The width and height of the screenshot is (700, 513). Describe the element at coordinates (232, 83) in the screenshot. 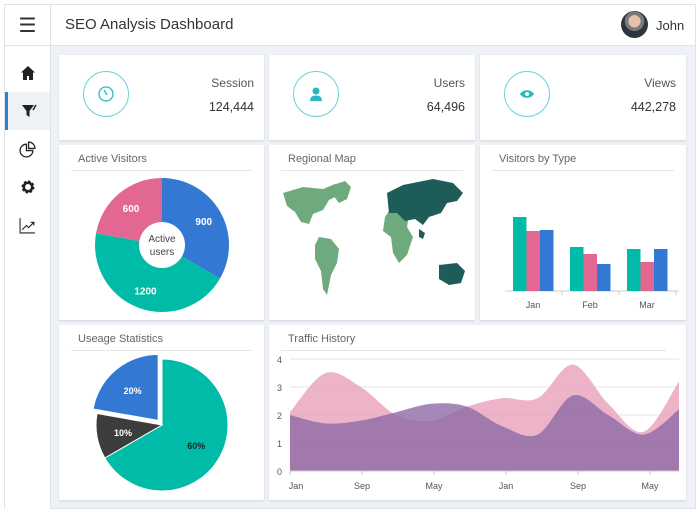

I see `kpi-label: Session` at that location.